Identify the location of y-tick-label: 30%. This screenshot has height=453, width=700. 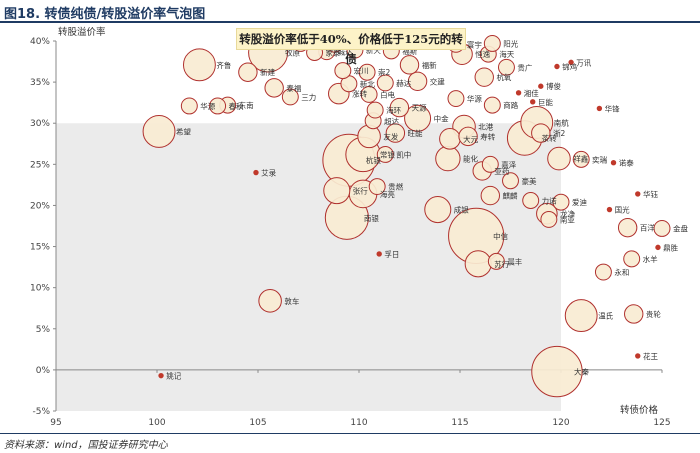
(40, 124).